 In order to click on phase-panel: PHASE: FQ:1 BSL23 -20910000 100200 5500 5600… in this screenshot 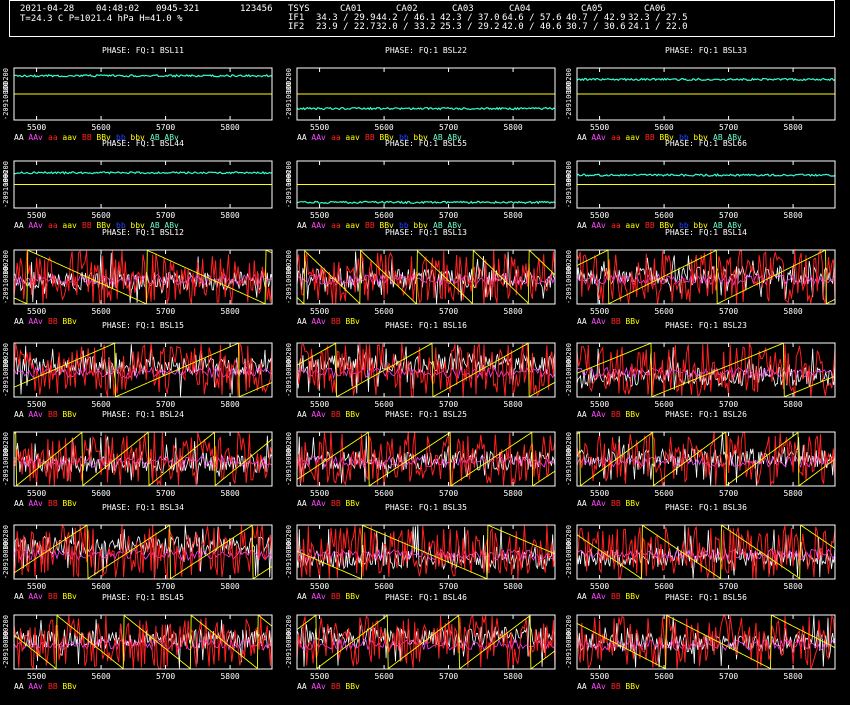, I will do `click(707, 377)`.